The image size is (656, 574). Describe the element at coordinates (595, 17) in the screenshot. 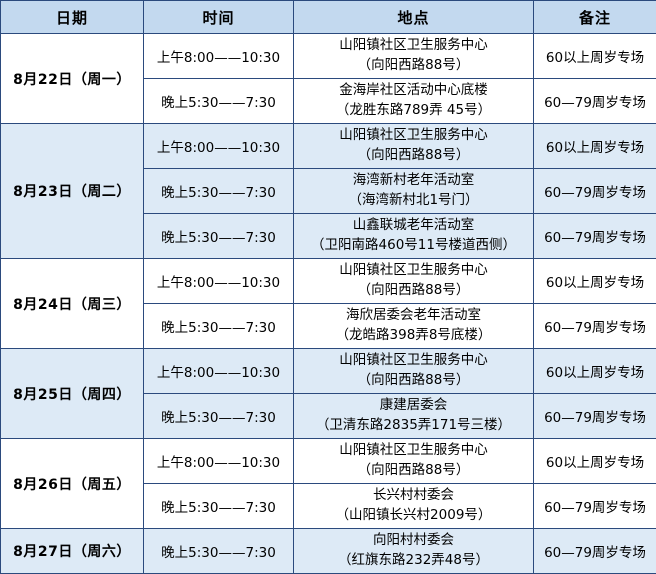

I see `column-header-note: 备注` at that location.